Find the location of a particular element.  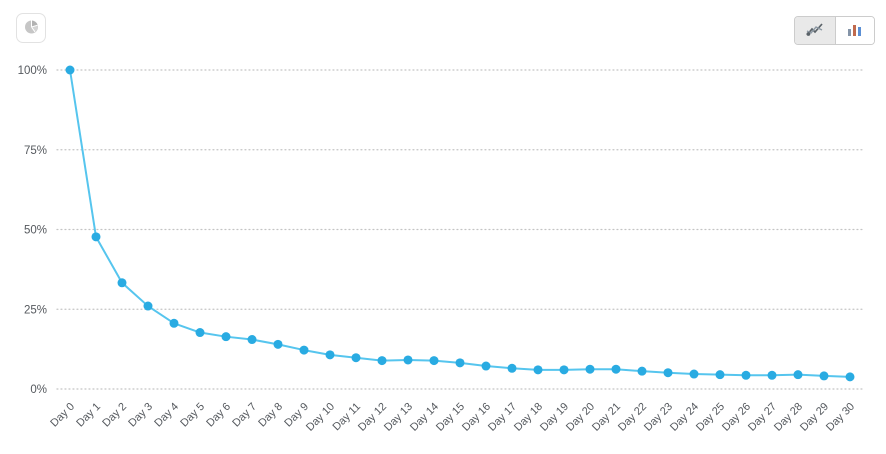

y-axis-label: 25% is located at coordinates (35, 310).